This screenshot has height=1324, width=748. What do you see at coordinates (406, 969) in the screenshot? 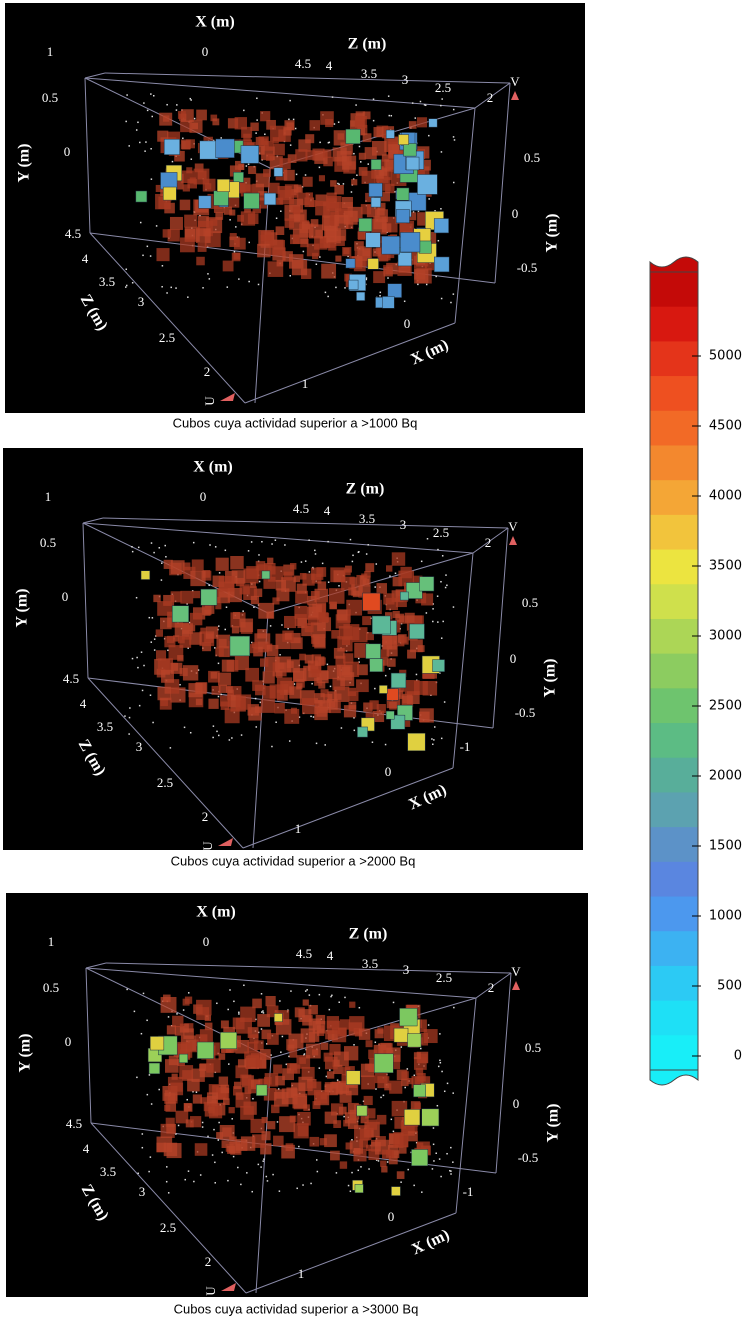
I see `tick-label: 3` at bounding box center [406, 969].